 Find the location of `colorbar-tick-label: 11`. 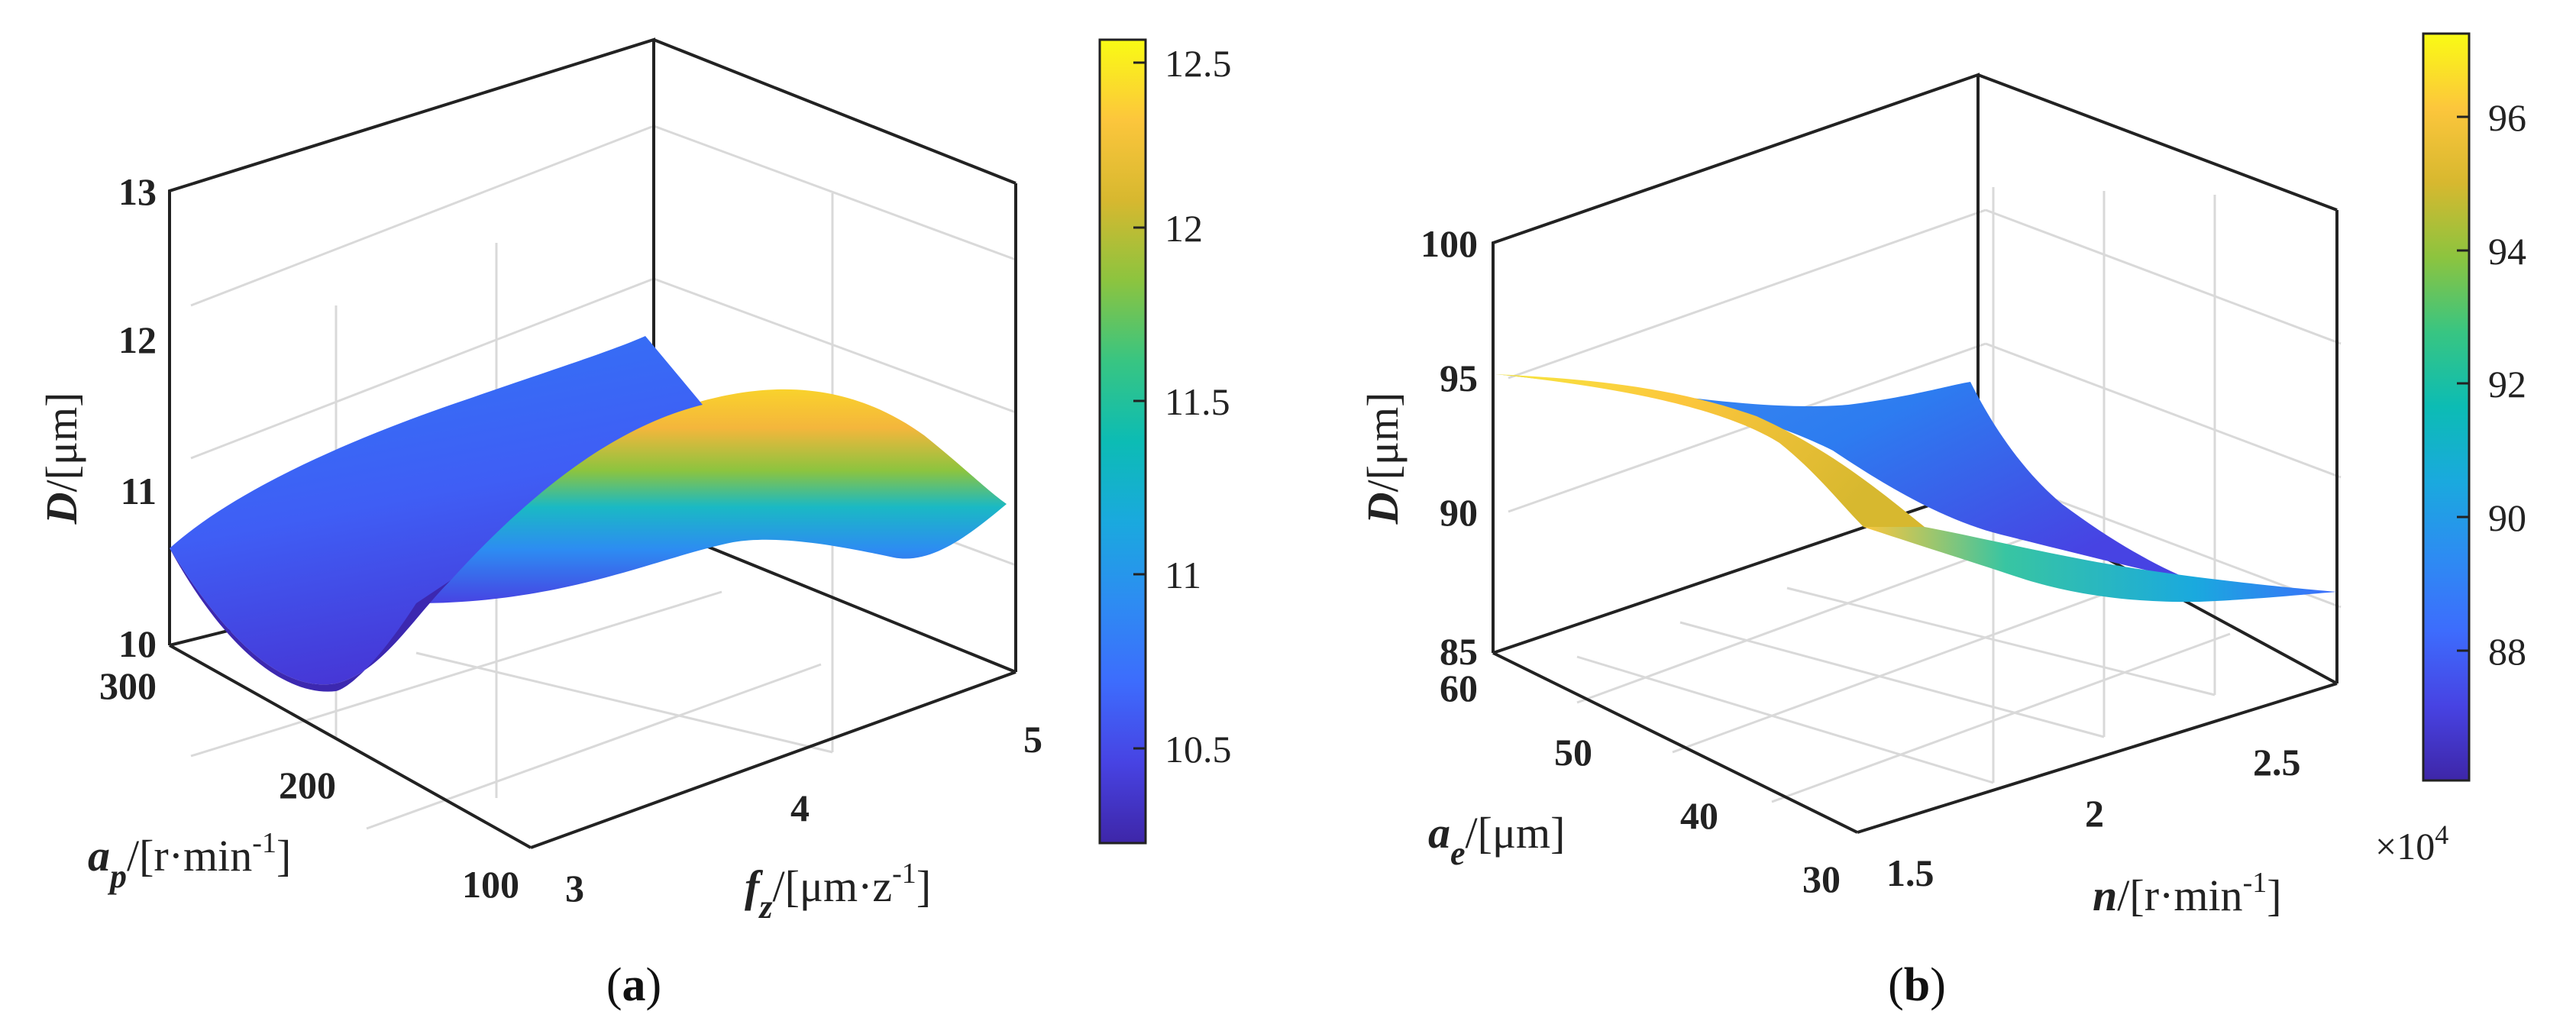

colorbar-tick-label: 11 is located at coordinates (1183, 575).